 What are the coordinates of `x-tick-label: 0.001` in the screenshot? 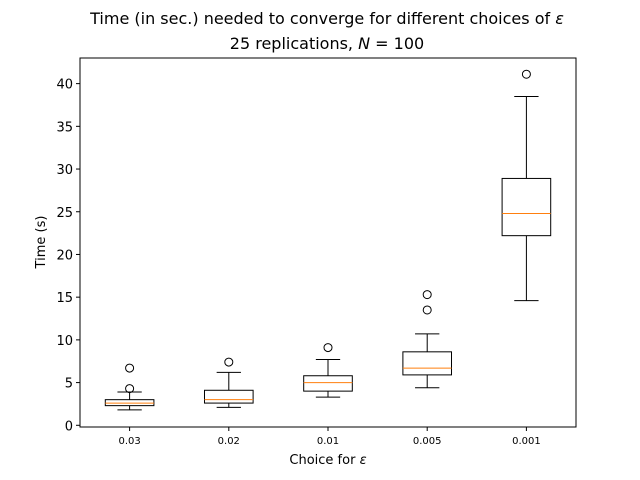 It's located at (526, 441).